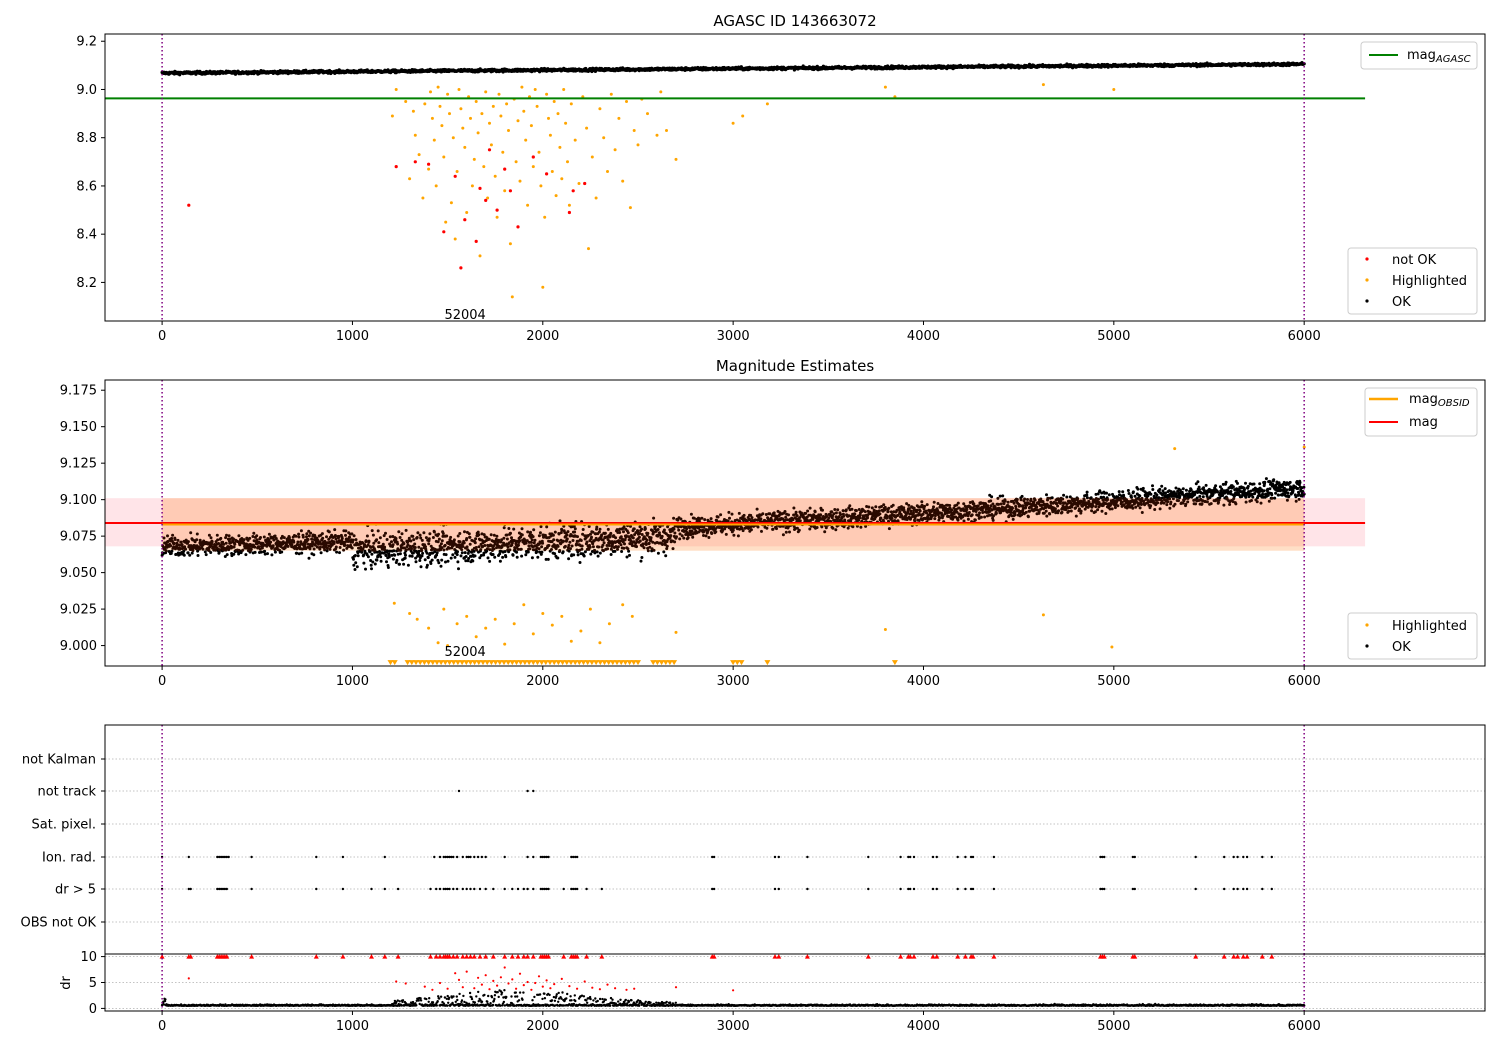 This screenshot has width=1500, height=1050. What do you see at coordinates (733, 336) in the screenshot?
I see `x-tick-label: 3000` at bounding box center [733, 336].